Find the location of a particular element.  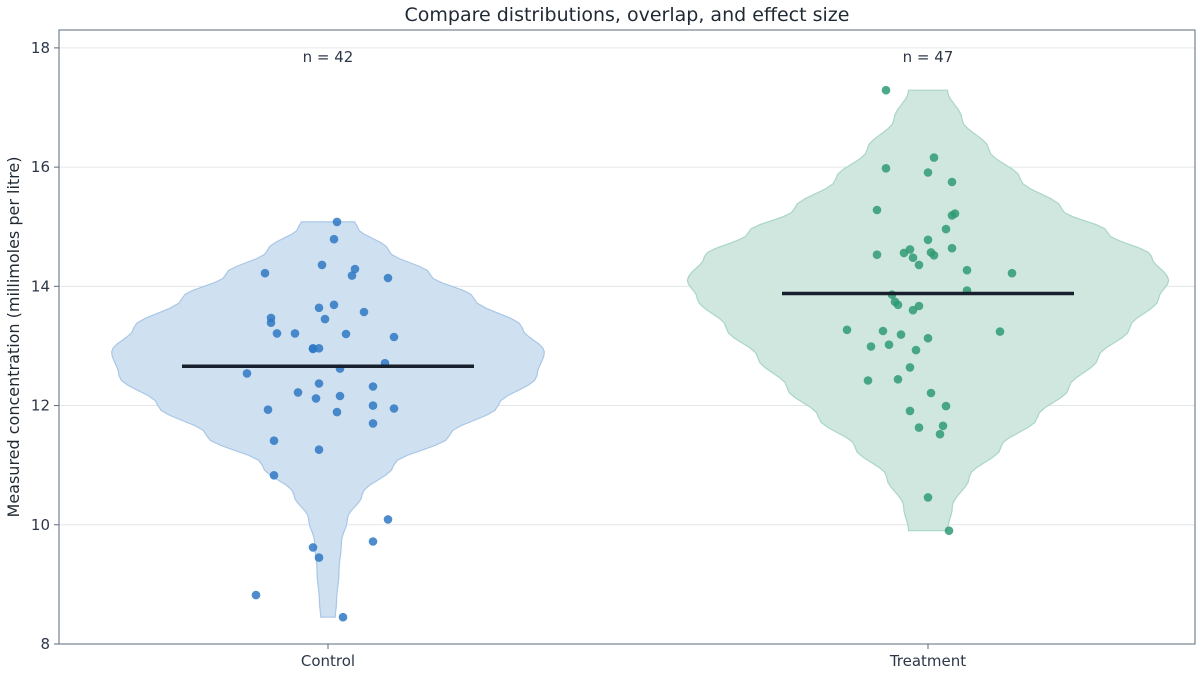

mean-layer is located at coordinates (628, 329).